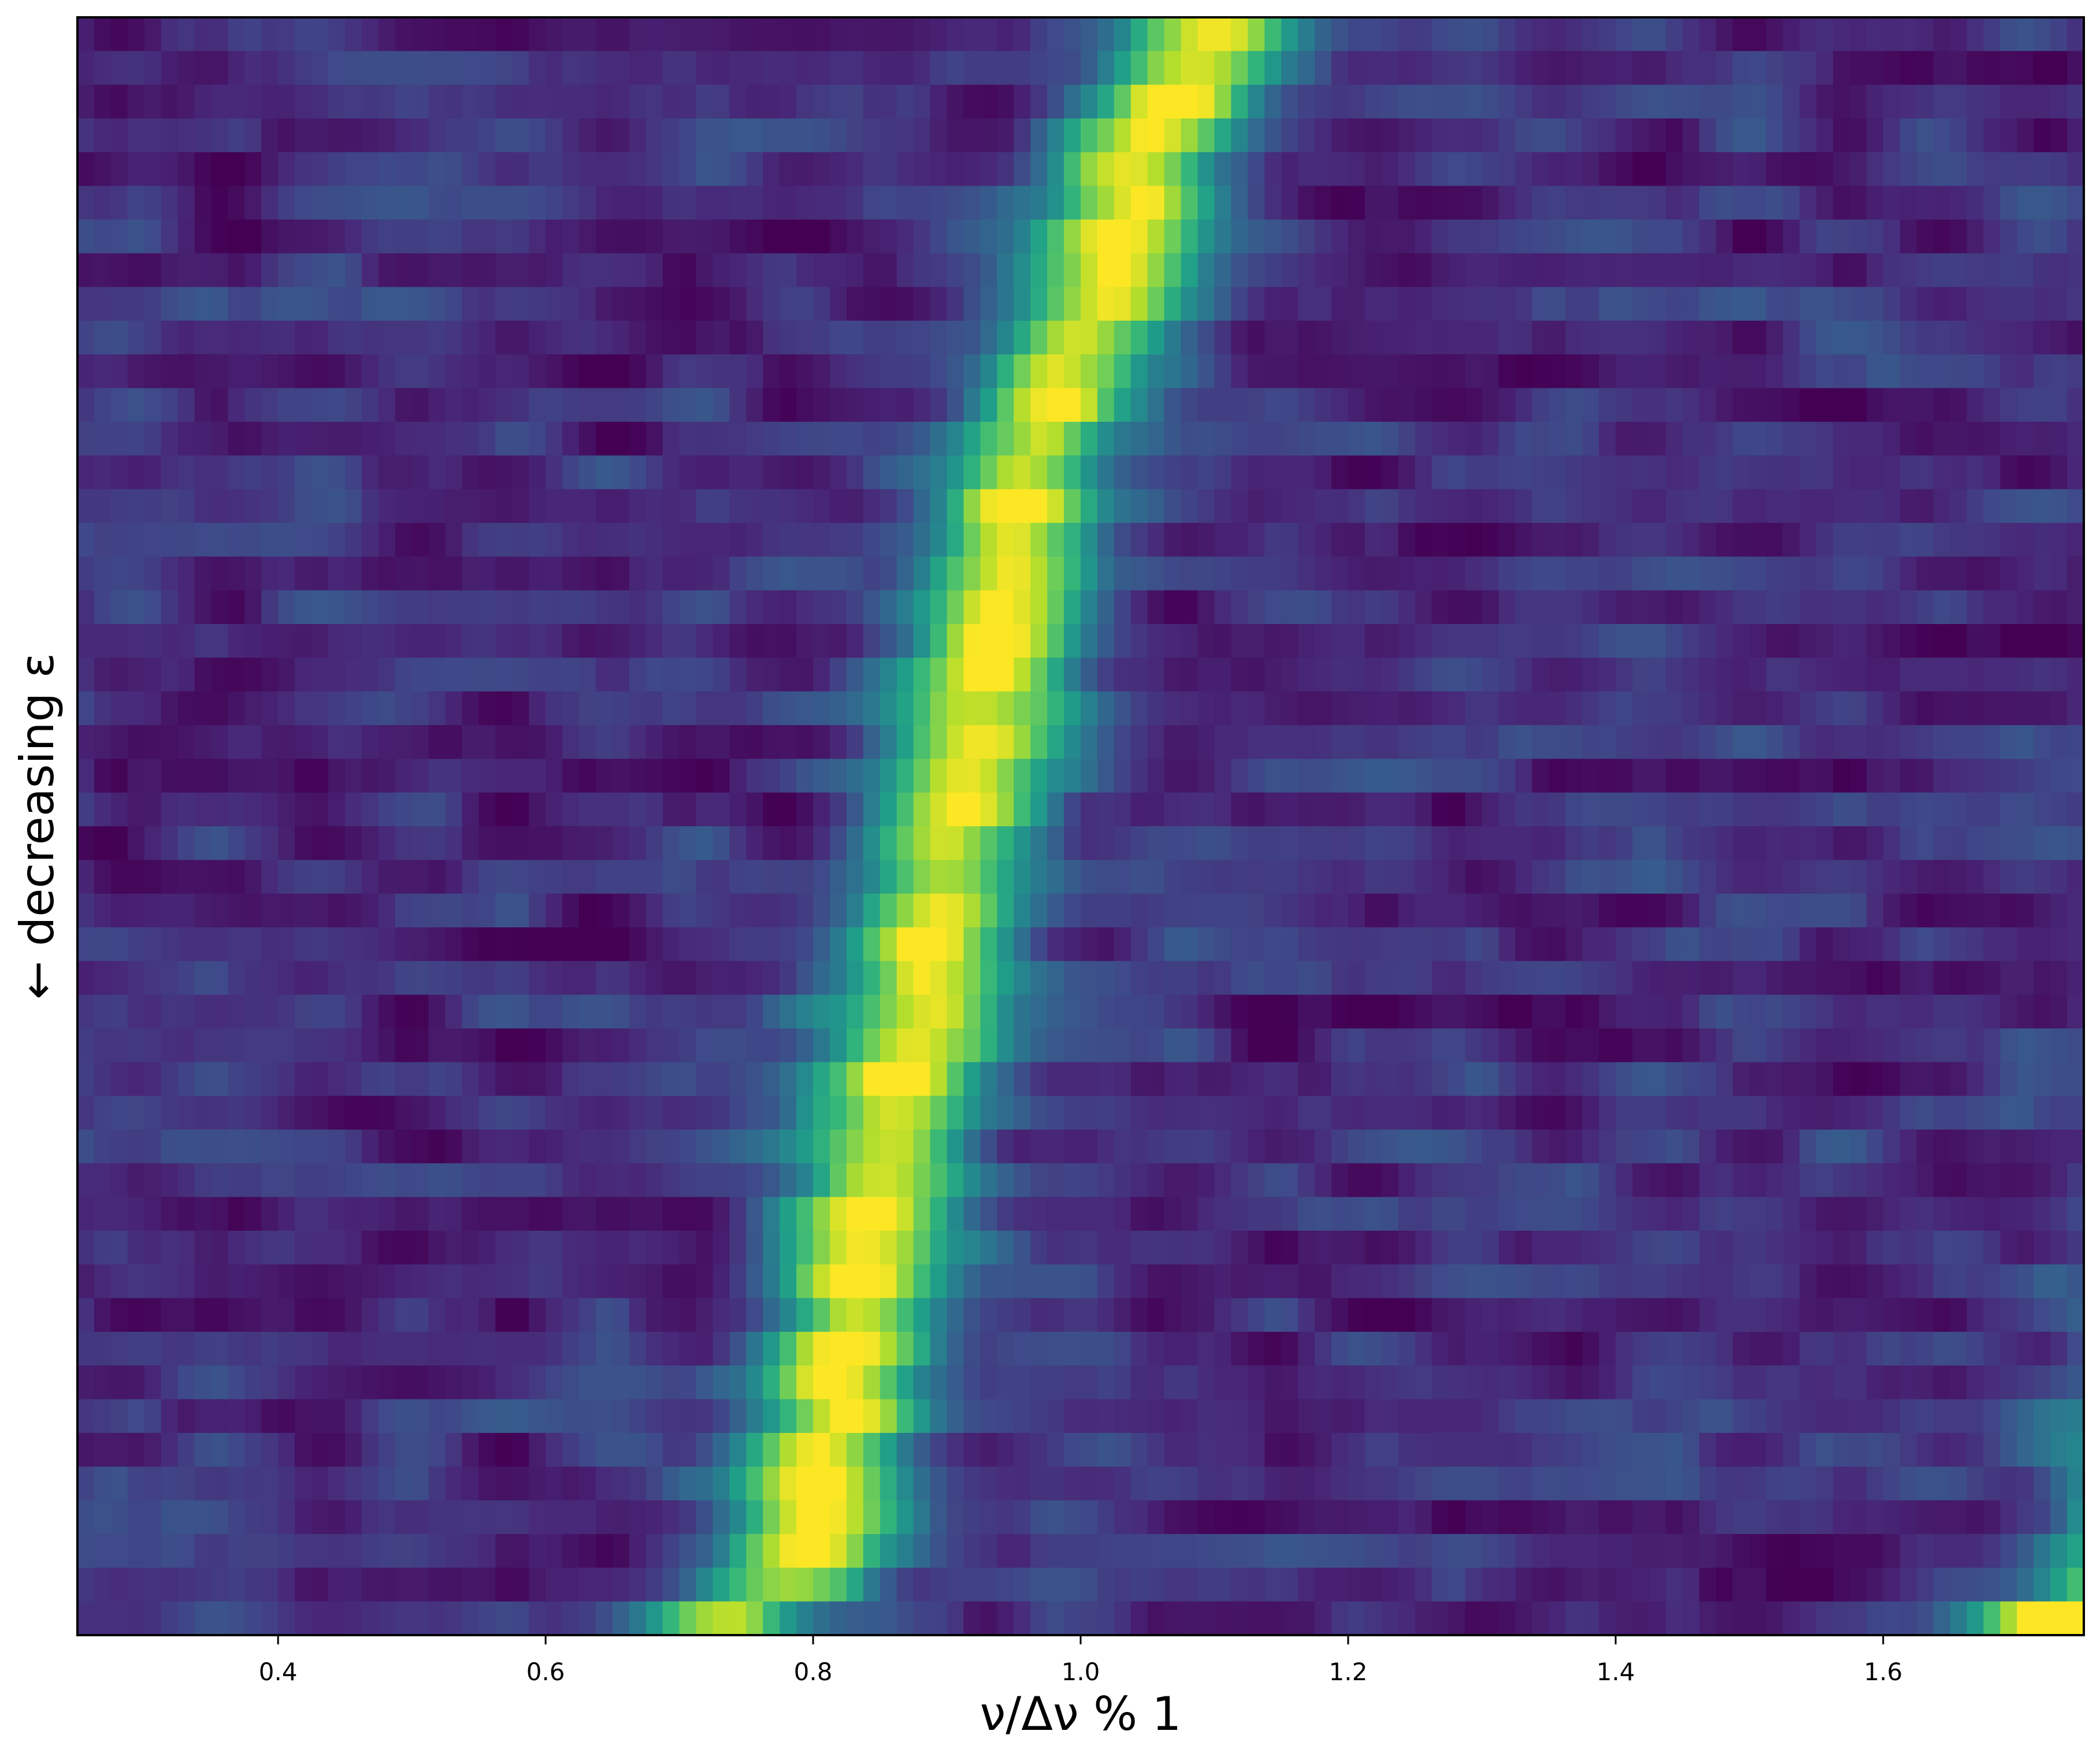  What do you see at coordinates (1080, 843) in the screenshot?
I see `heatmap-row` at bounding box center [1080, 843].